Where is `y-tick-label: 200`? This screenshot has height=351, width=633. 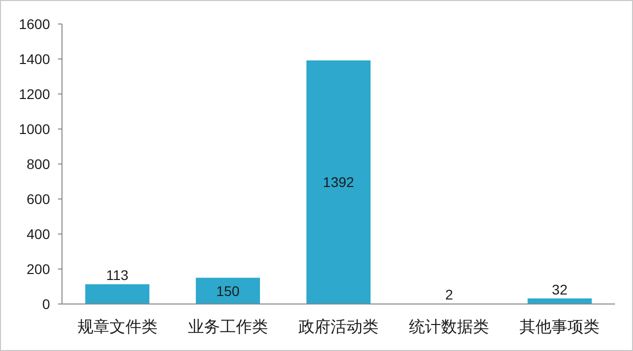
y-tick-label: 200 is located at coordinates (38, 269).